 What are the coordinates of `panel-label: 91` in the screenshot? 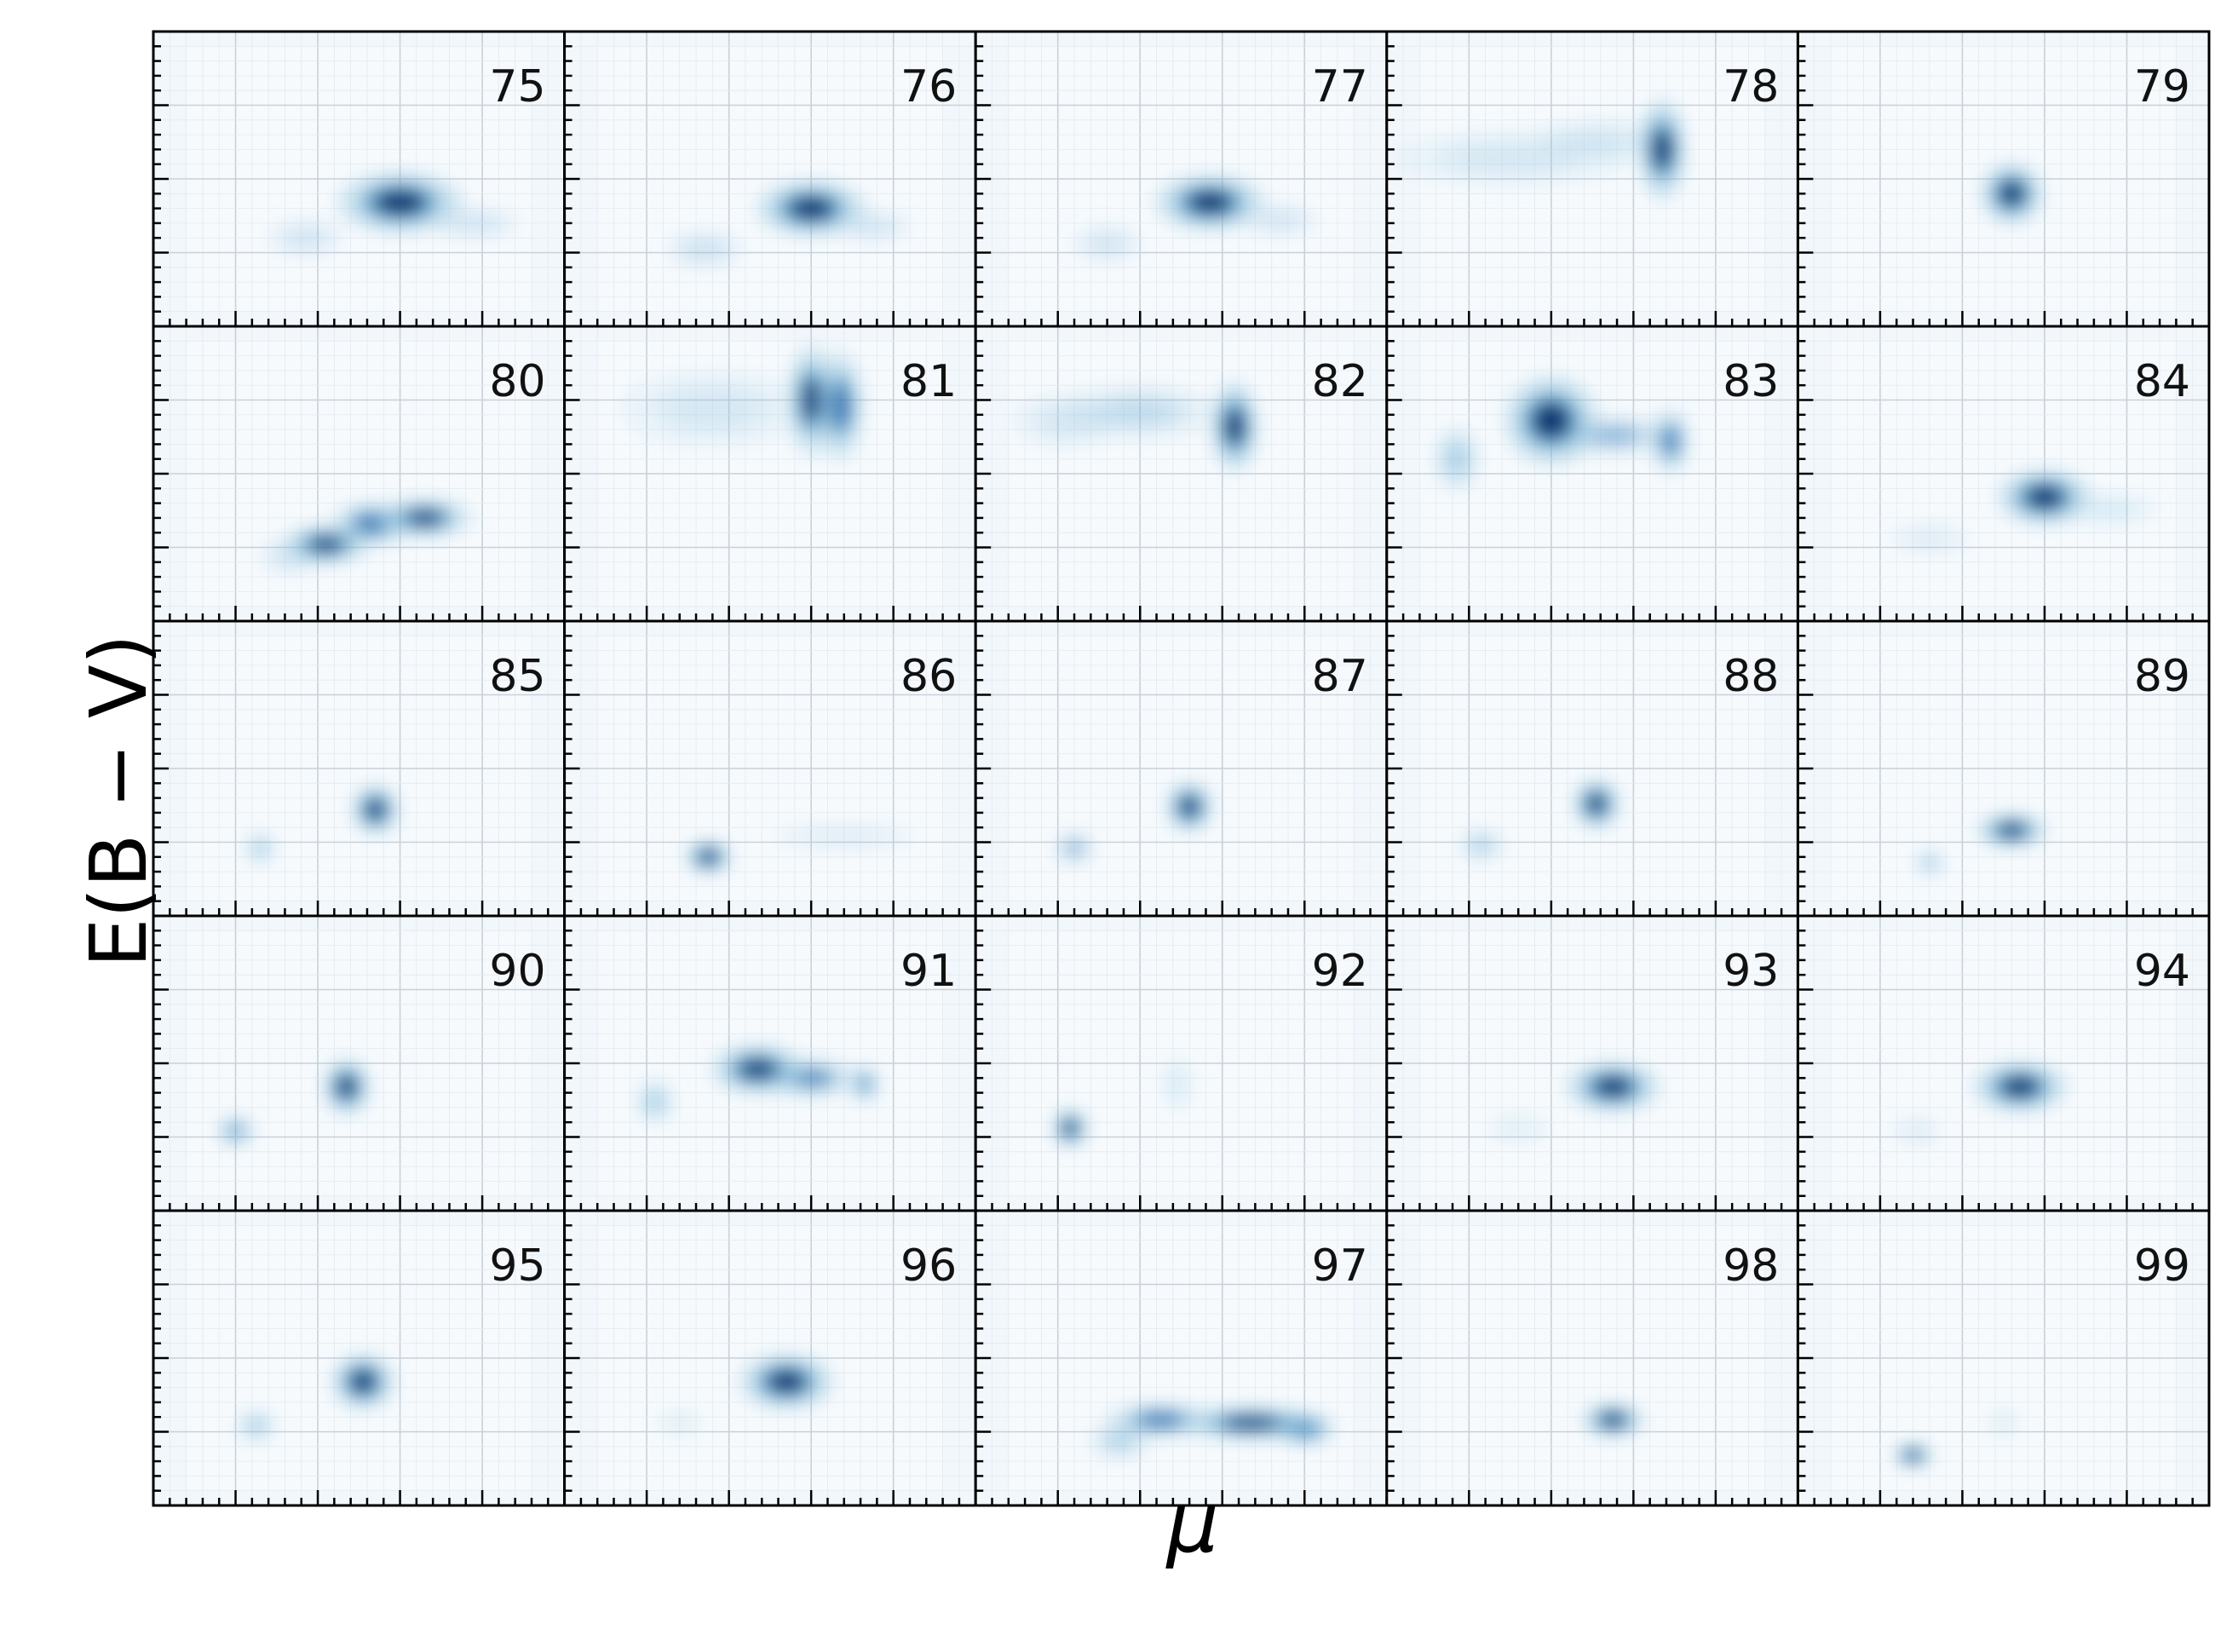 It's located at (928, 971).